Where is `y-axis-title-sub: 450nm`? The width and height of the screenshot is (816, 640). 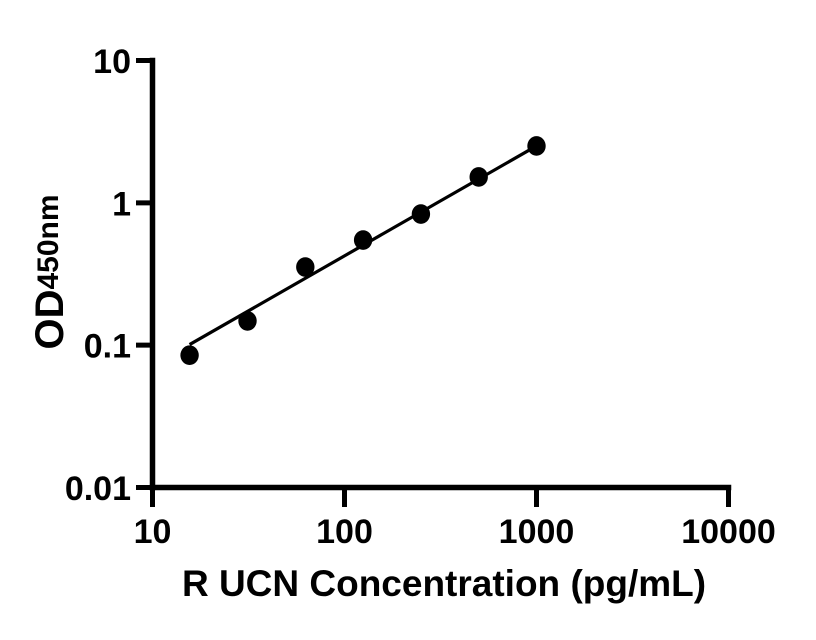 y-axis-title-sub: 450nm is located at coordinates (48, 241).